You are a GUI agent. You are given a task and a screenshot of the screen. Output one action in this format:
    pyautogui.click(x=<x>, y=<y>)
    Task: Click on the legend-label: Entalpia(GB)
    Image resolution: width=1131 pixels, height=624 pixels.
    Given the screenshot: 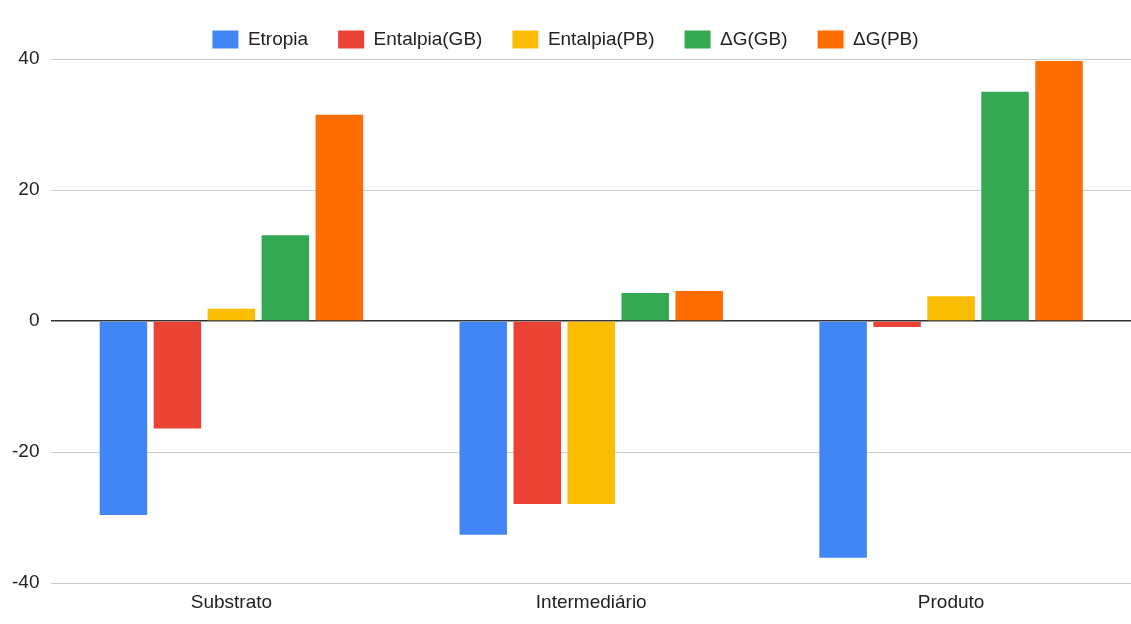 What is the action you would take?
    pyautogui.click(x=428, y=38)
    